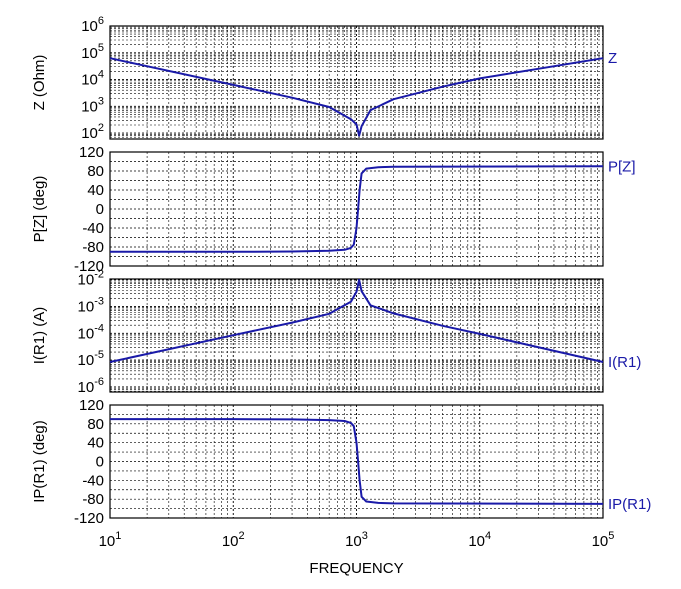  I want to click on y-tick-label: 10-5, so click(91, 359).